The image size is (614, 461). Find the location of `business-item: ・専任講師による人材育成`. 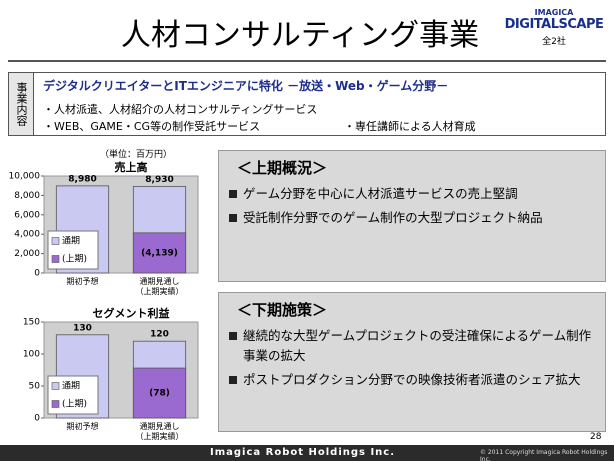

business-item: ・専任講師による人材育成 is located at coordinates (410, 126).